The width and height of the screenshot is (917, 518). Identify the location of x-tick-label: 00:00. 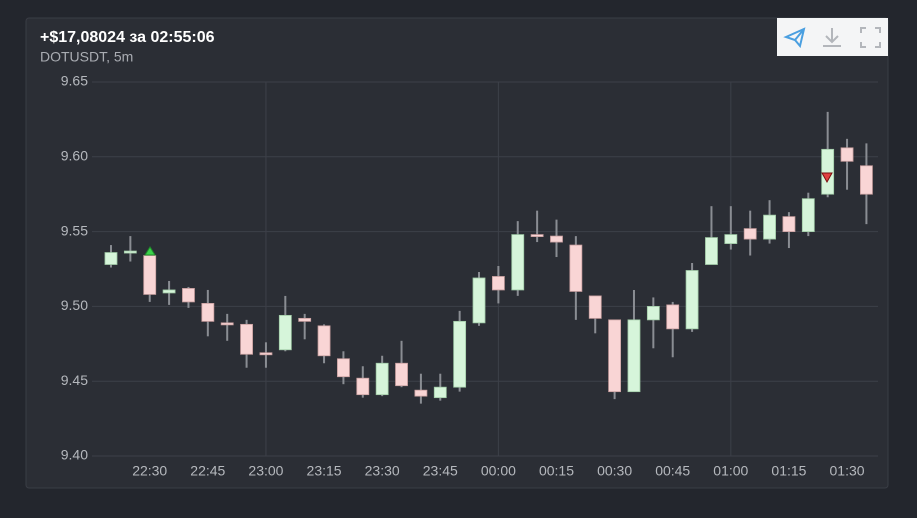
(498, 471).